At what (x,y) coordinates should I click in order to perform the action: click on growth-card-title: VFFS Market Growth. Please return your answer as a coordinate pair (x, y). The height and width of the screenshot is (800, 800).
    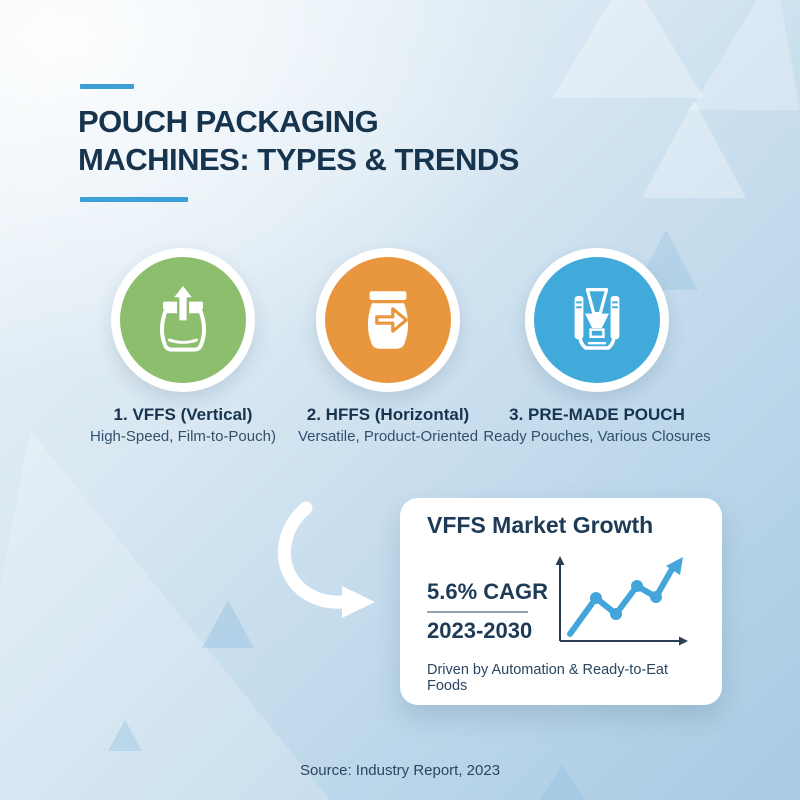
    Looking at the image, I should click on (540, 525).